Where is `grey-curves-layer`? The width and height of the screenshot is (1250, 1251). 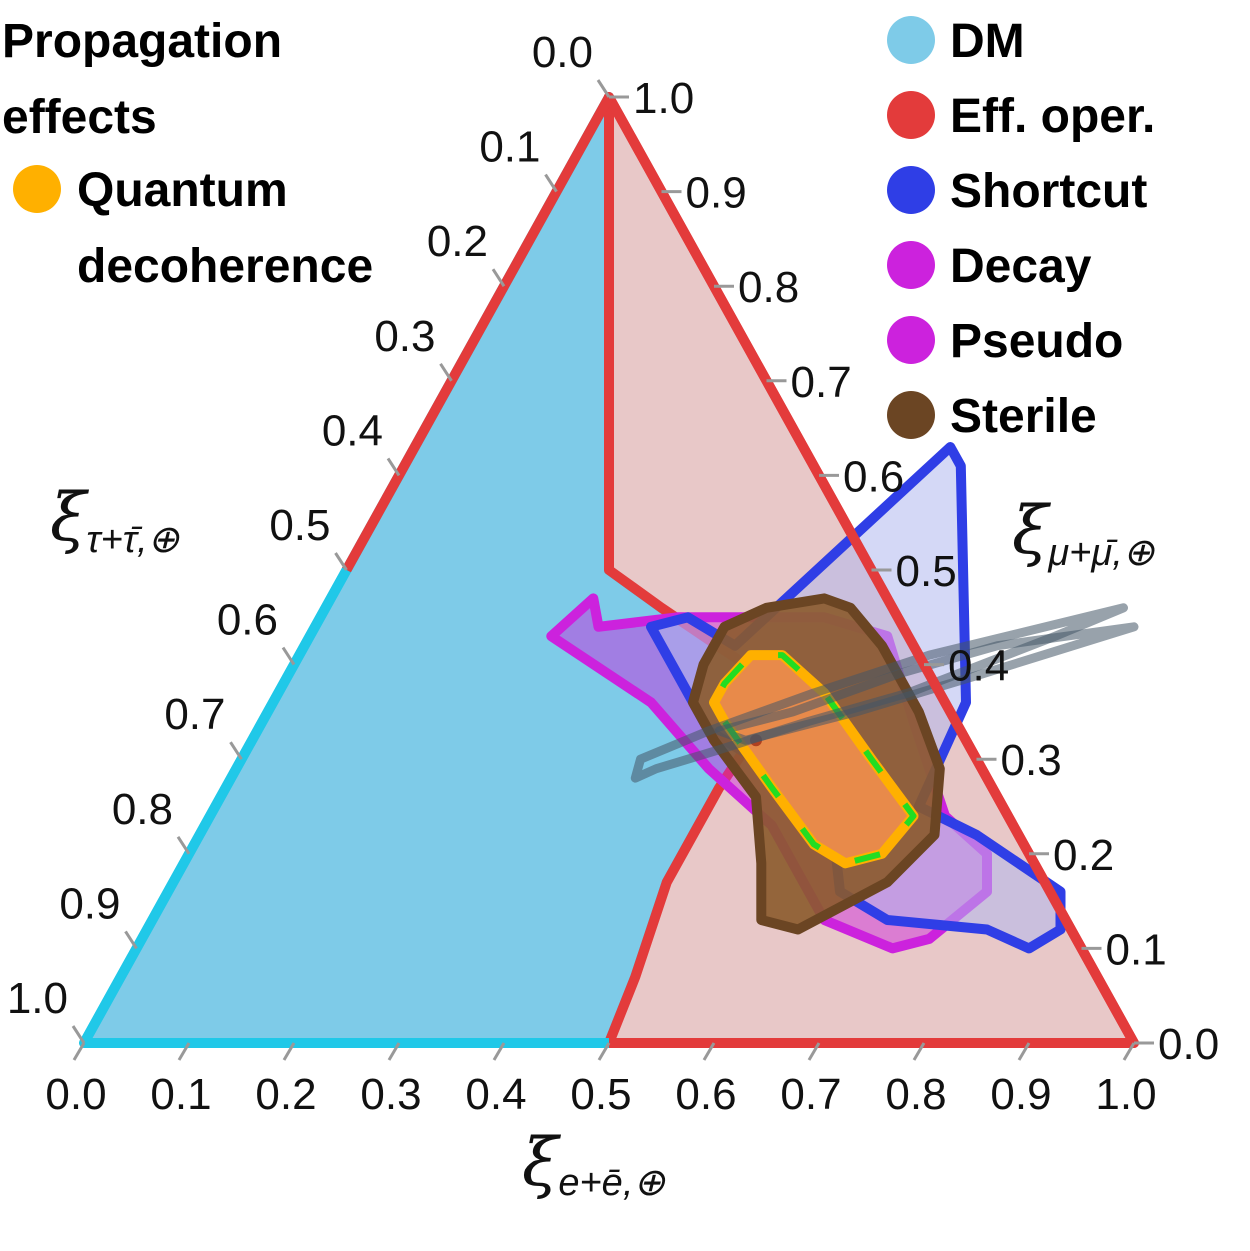 grey-curves-layer is located at coordinates (884, 693).